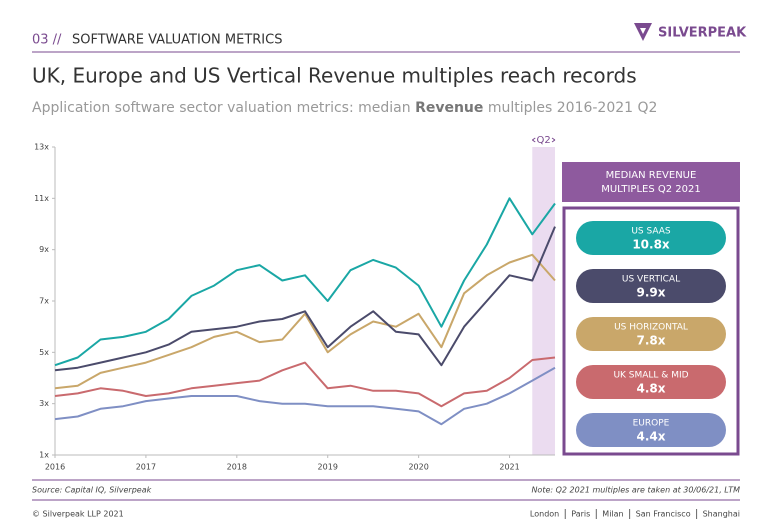 Image resolution: width=768 pixels, height=528 pixels. What do you see at coordinates (651, 232) in the screenshot?
I see `legend-label: US SAAS` at bounding box center [651, 232].